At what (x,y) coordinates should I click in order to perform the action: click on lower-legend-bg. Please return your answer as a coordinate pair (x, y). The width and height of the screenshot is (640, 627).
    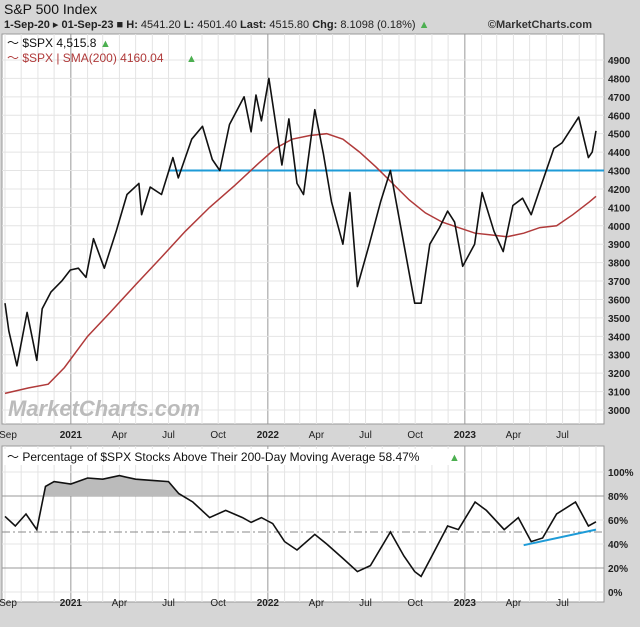
    Looking at the image, I should click on (234, 457).